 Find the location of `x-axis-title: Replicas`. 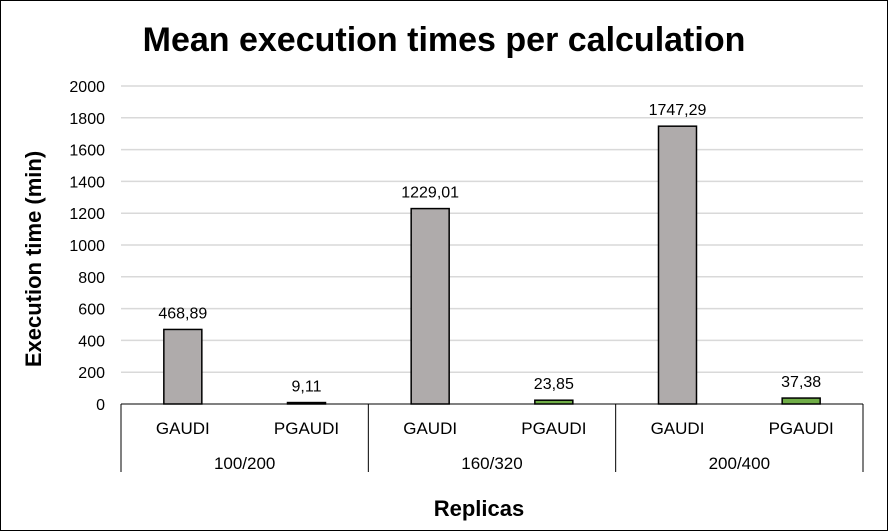

x-axis-title: Replicas is located at coordinates (479, 508).